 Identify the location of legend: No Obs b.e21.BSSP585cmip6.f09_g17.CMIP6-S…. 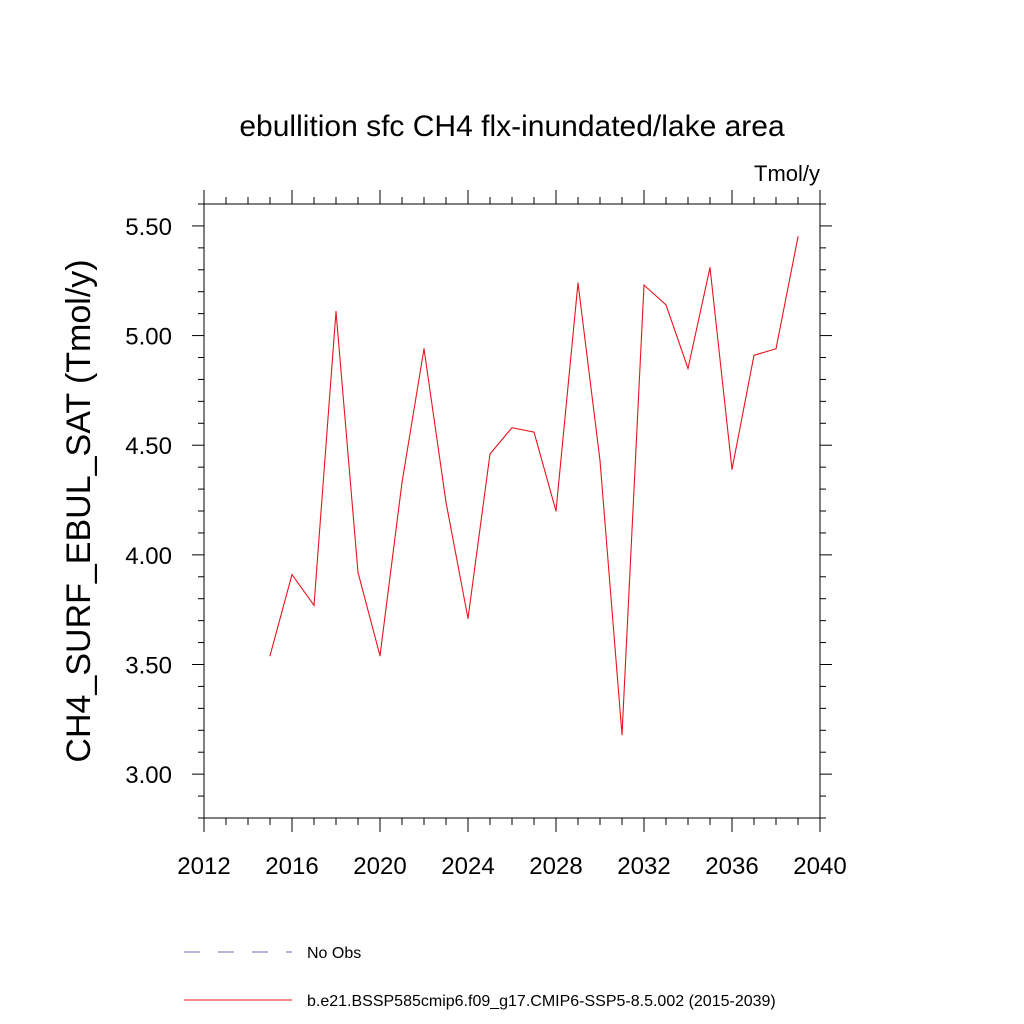
(480, 977).